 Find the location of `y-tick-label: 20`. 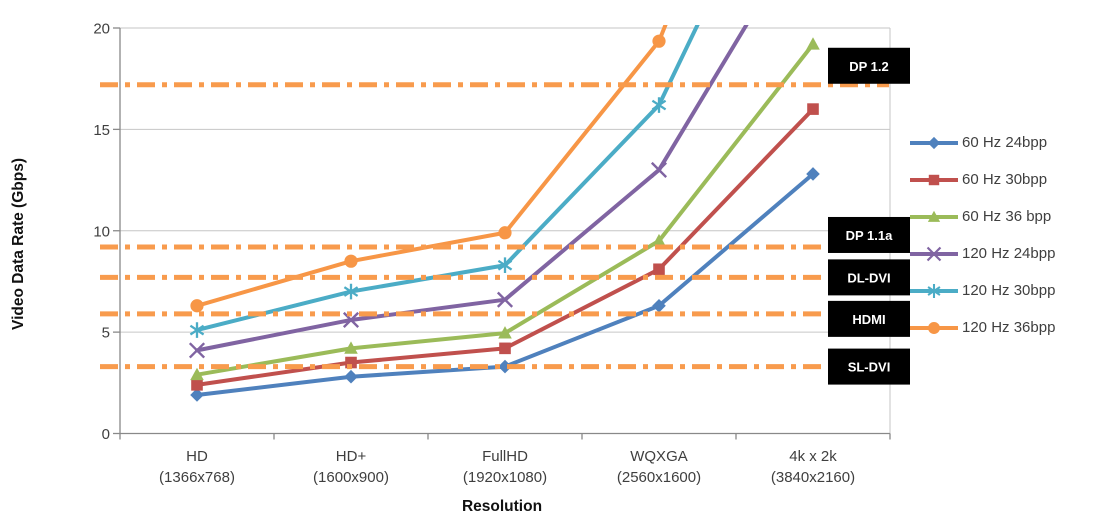

y-tick-label: 20 is located at coordinates (101, 29).